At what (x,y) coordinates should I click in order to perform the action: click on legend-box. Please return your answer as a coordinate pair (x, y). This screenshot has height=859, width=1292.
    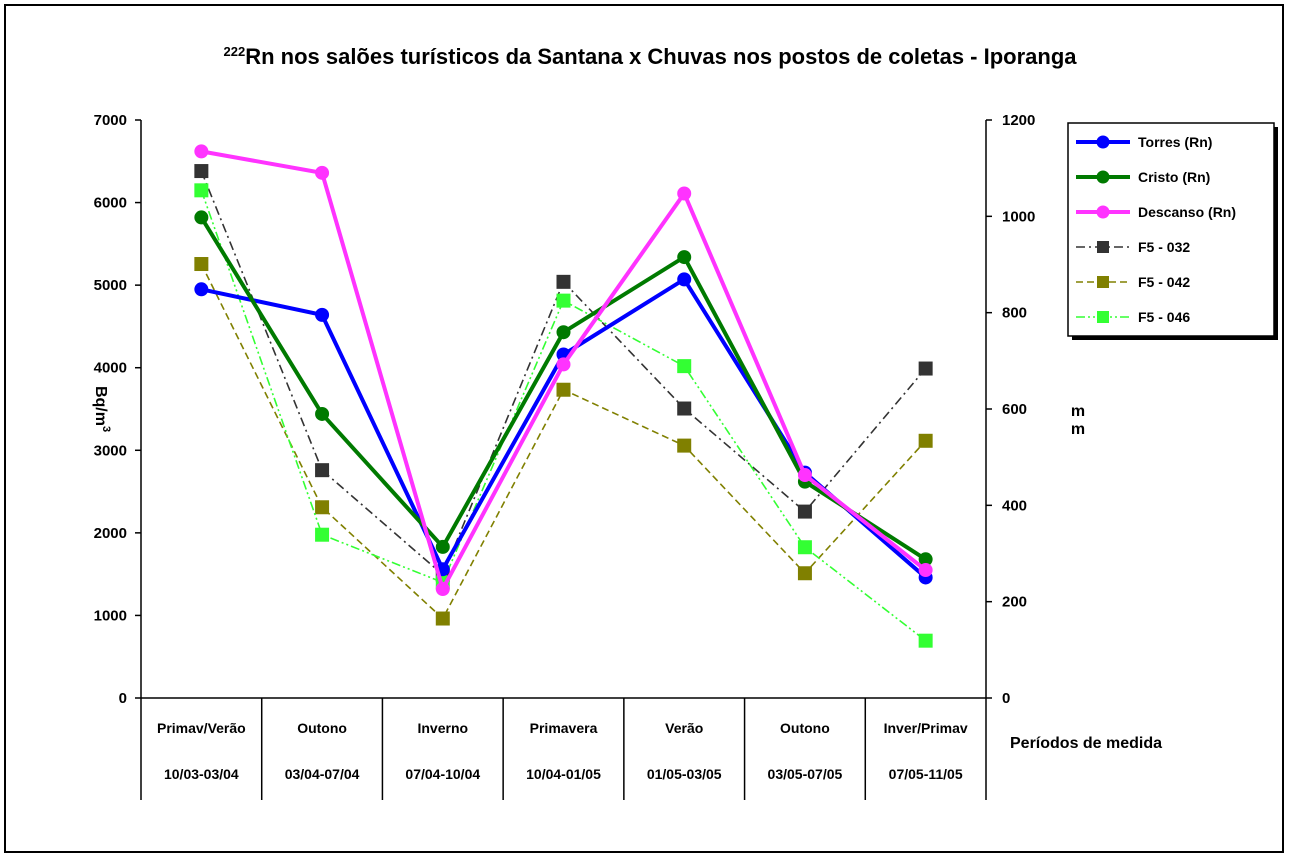
    Looking at the image, I should click on (1171, 229).